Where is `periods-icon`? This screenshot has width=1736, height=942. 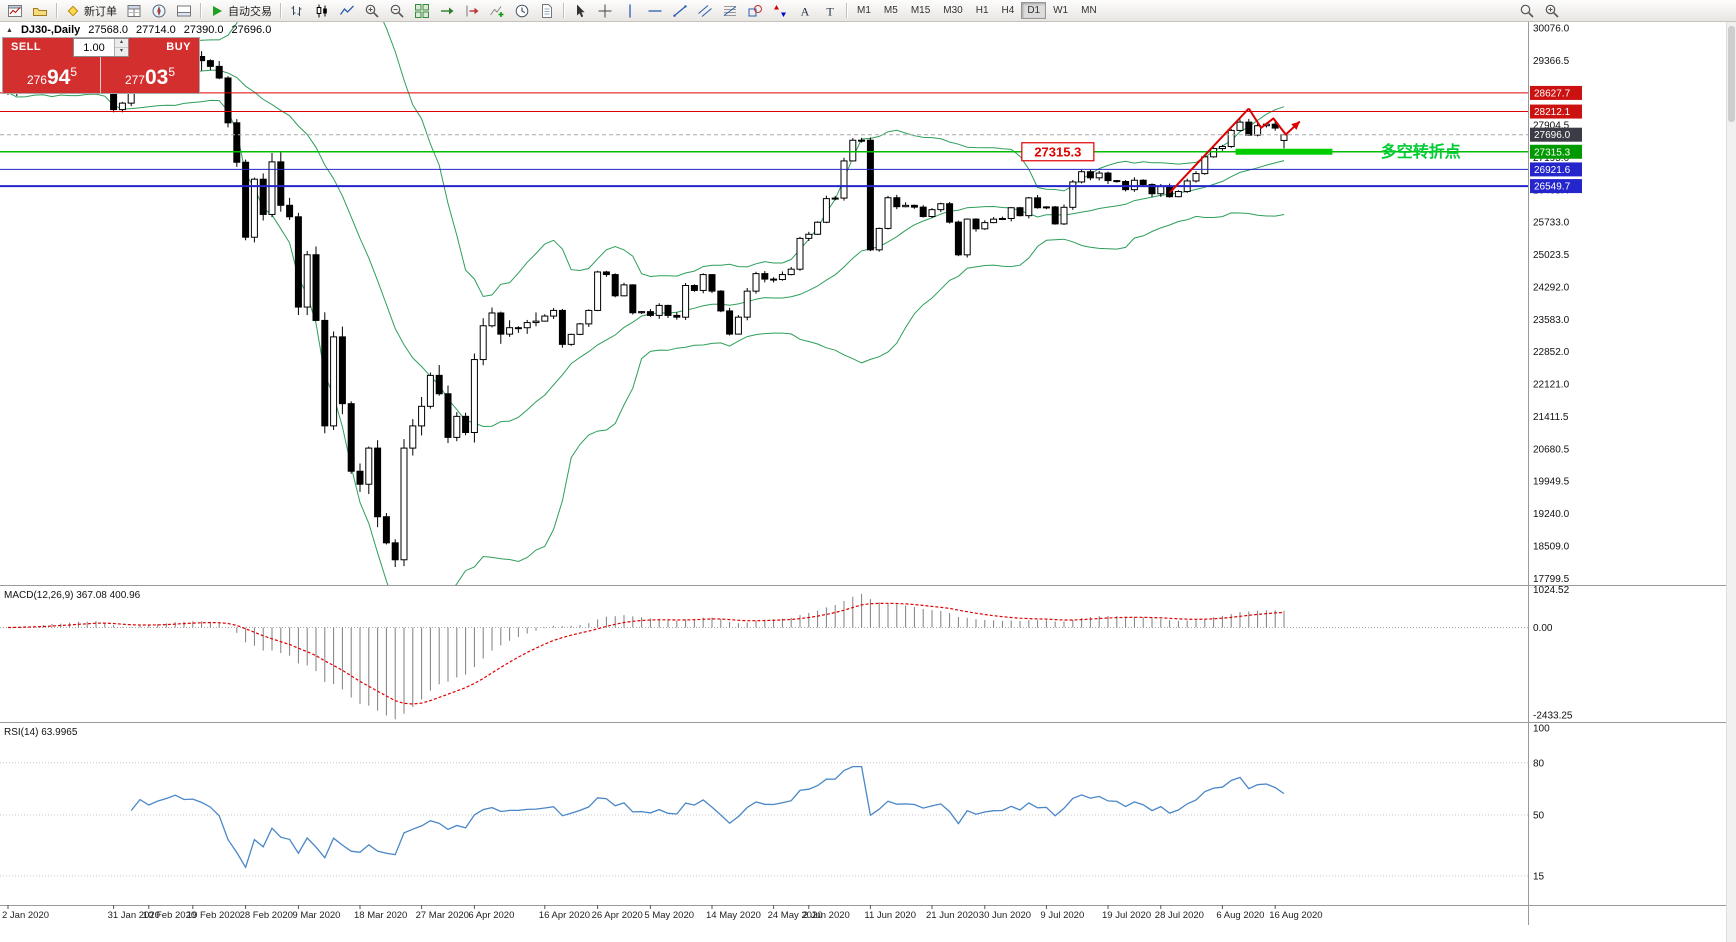
periods-icon is located at coordinates (522, 10).